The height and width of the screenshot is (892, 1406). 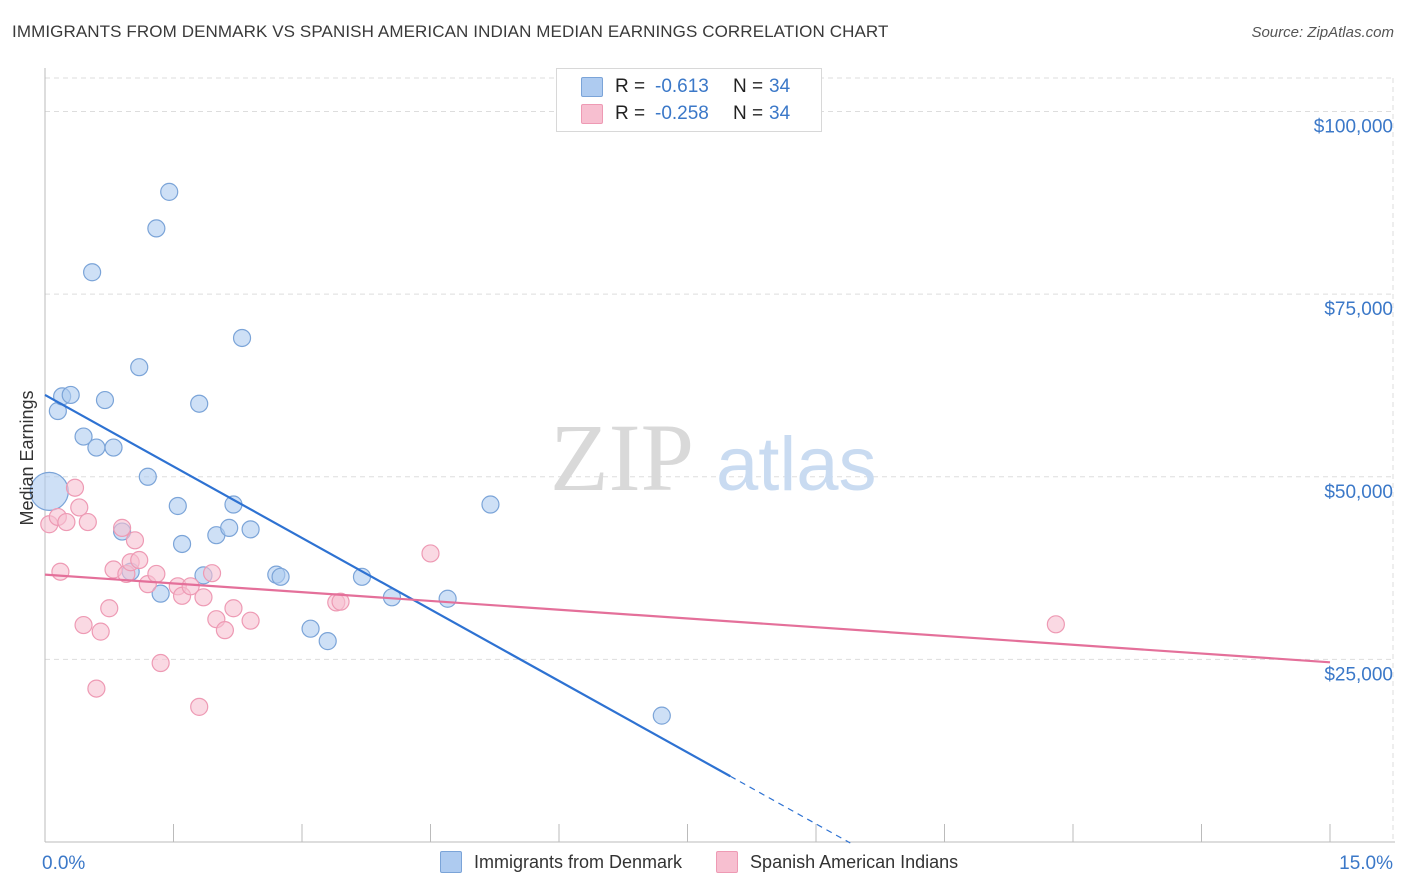 I want to click on watermark-atlas: atlas, so click(x=796, y=464).